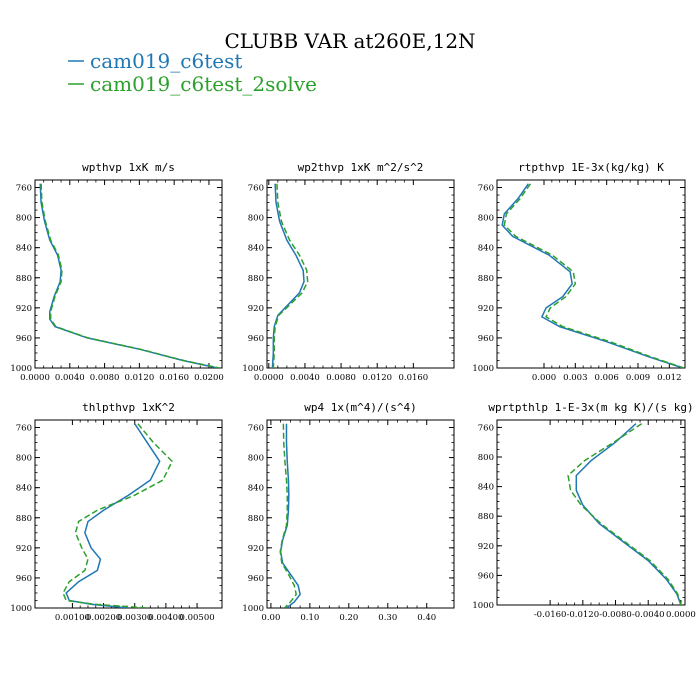 The width and height of the screenshot is (700, 700). I want to click on x-tick-label: 0.00300, so click(134, 618).